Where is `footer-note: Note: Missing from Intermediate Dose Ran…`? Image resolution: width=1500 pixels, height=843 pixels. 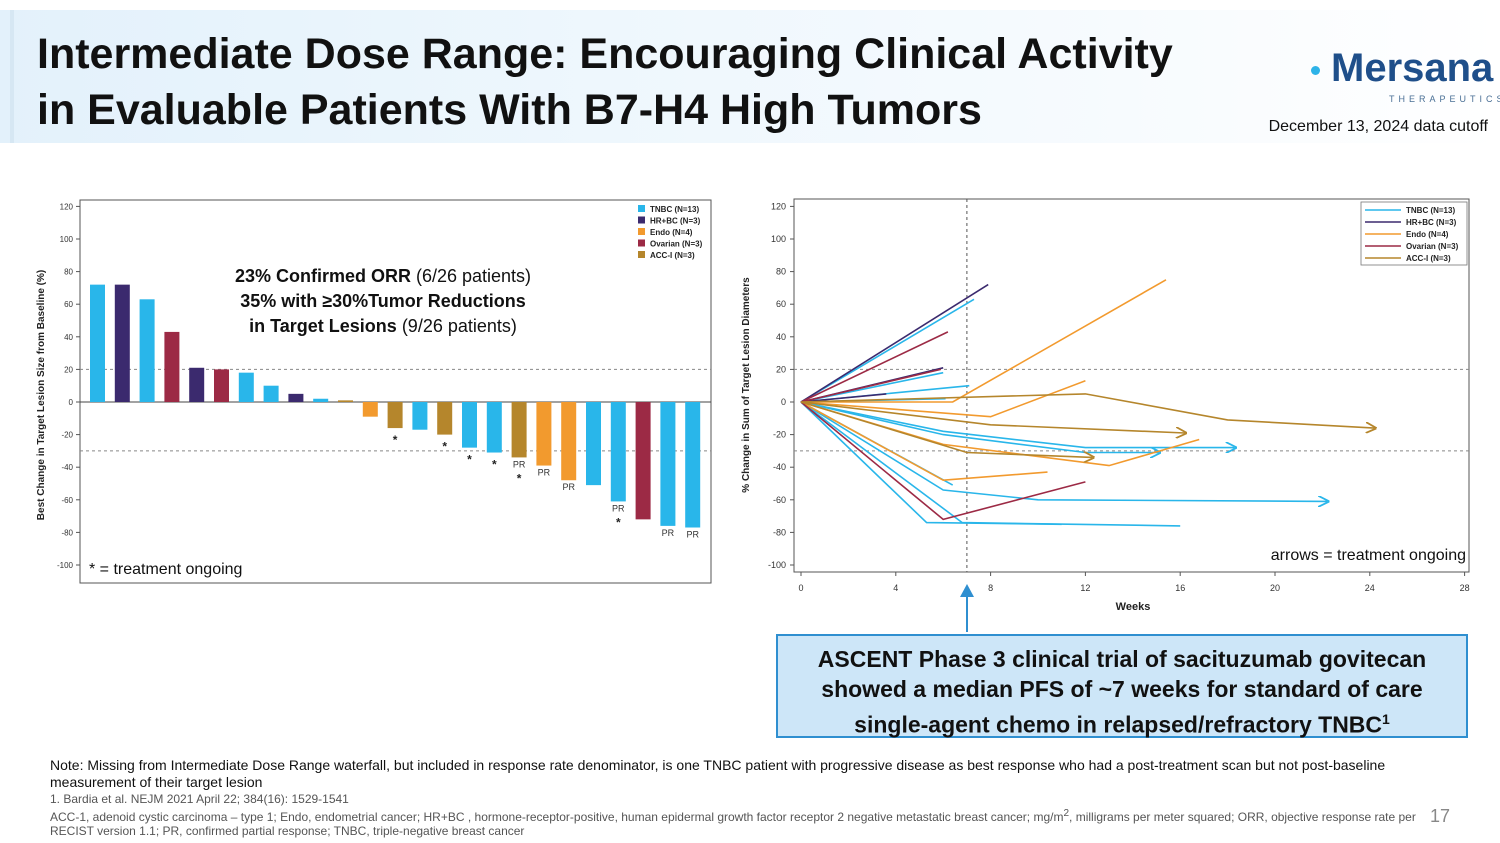
footer-note: Note: Missing from Intermediate Dose Ran… is located at coordinates (718, 773).